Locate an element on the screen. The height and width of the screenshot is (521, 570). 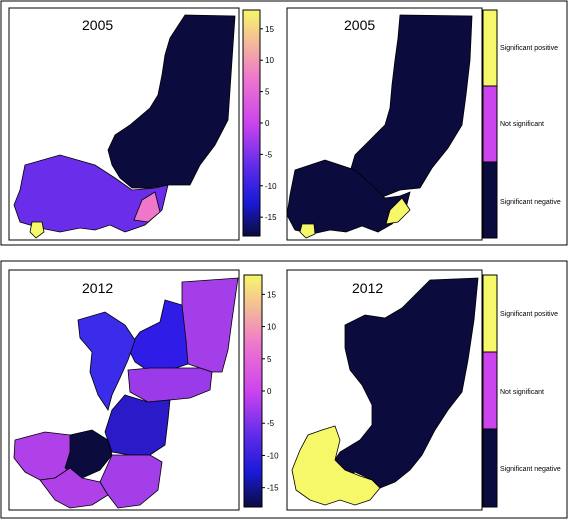
region-sw is located at coordinates (336, 465).